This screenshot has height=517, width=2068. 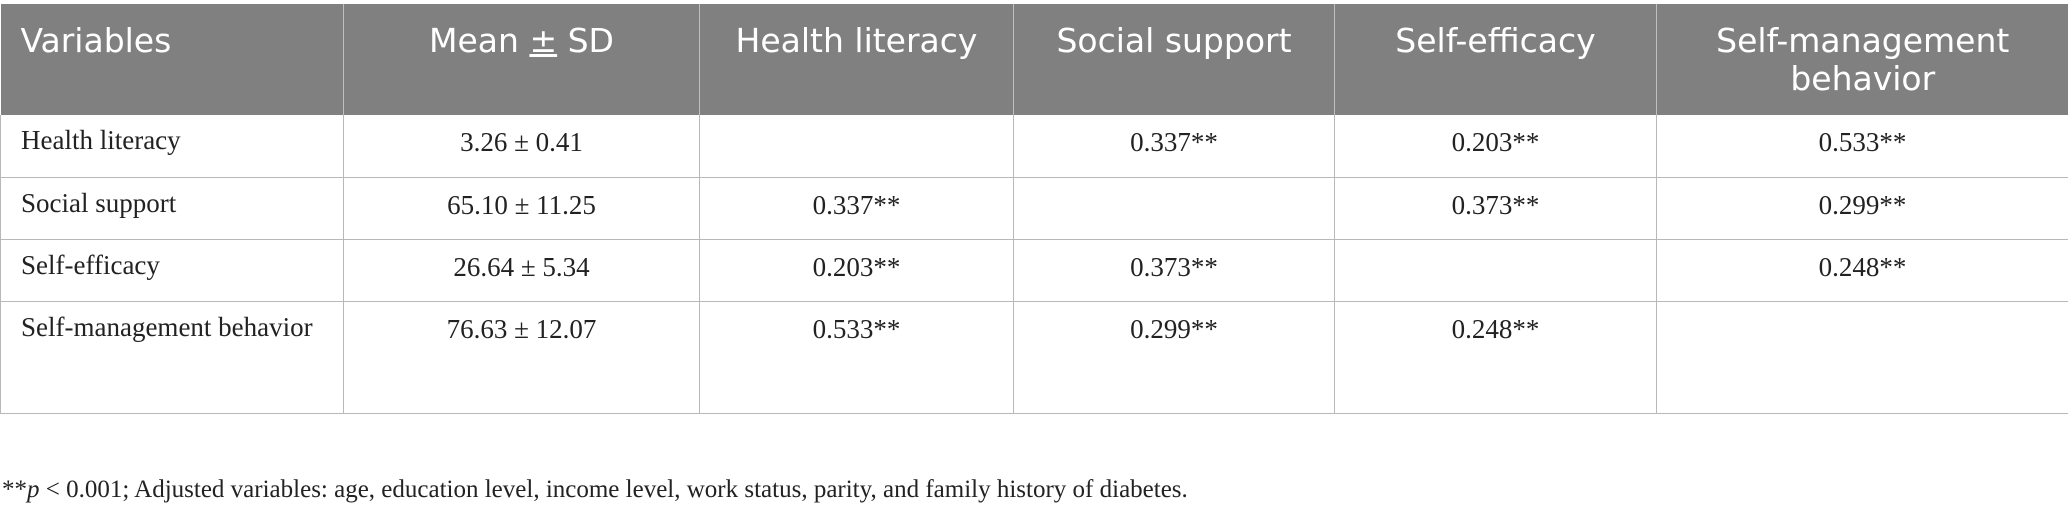 What do you see at coordinates (1495, 270) in the screenshot?
I see `cell-self-efficacy` at bounding box center [1495, 270].